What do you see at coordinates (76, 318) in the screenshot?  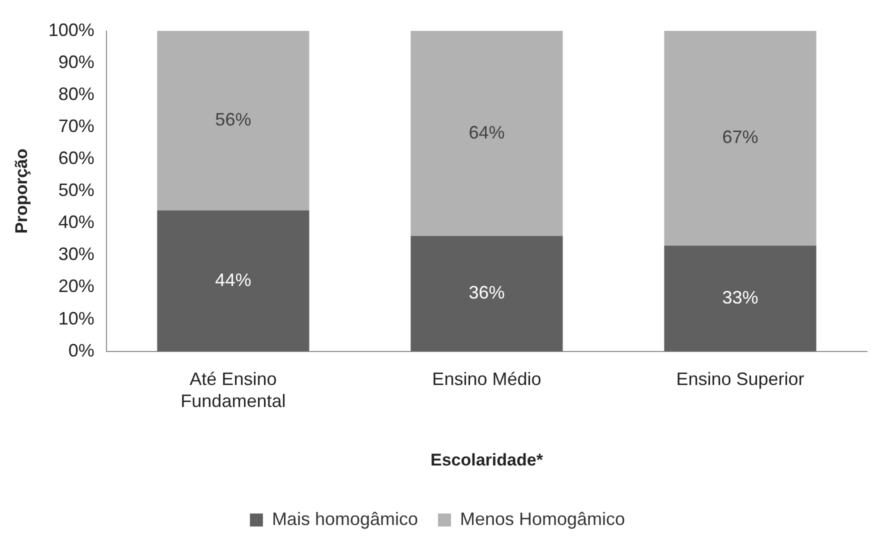 I see `y-tick-label: 10%` at bounding box center [76, 318].